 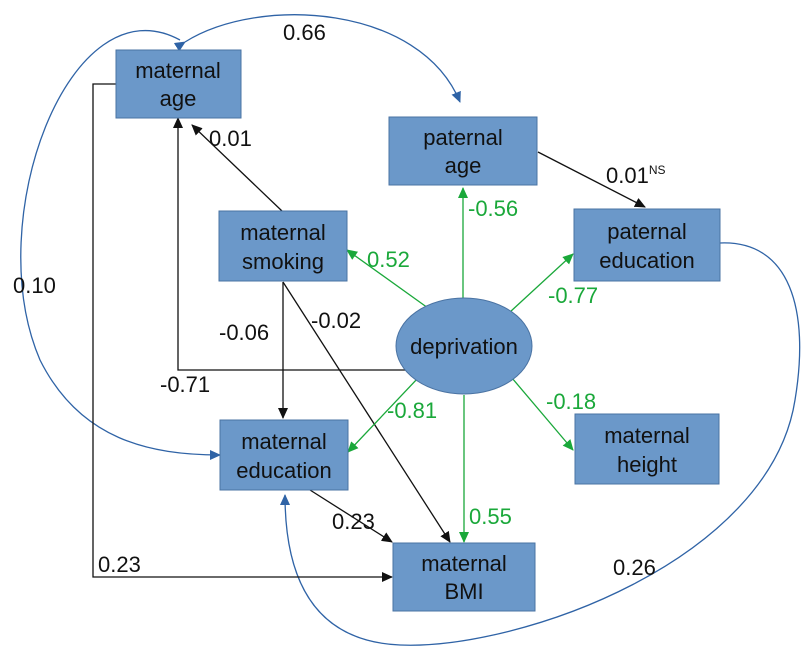 I want to click on node-label-line1: deprivation, so click(x=464, y=346).